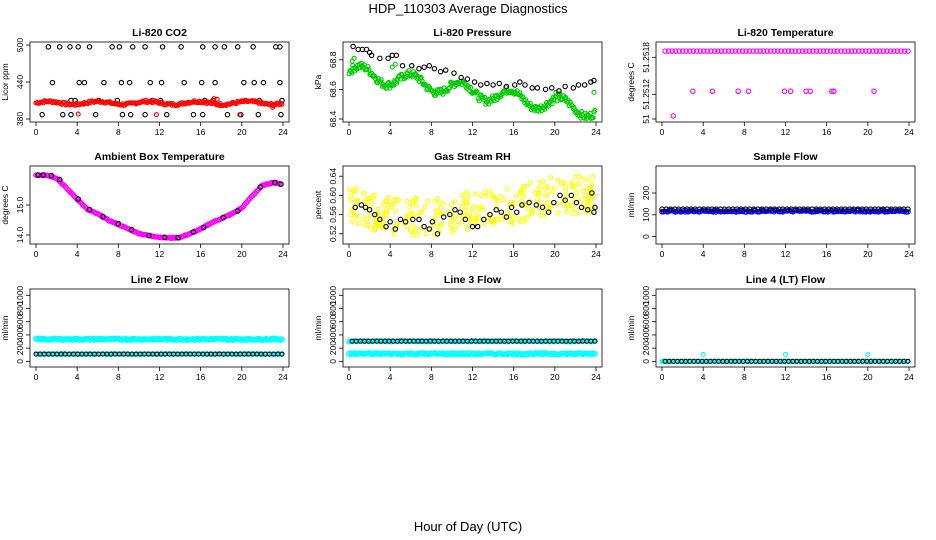 The width and height of the screenshot is (936, 540). Describe the element at coordinates (646, 94) in the screenshot. I see `y-tick-label: 51.2512` at that location.